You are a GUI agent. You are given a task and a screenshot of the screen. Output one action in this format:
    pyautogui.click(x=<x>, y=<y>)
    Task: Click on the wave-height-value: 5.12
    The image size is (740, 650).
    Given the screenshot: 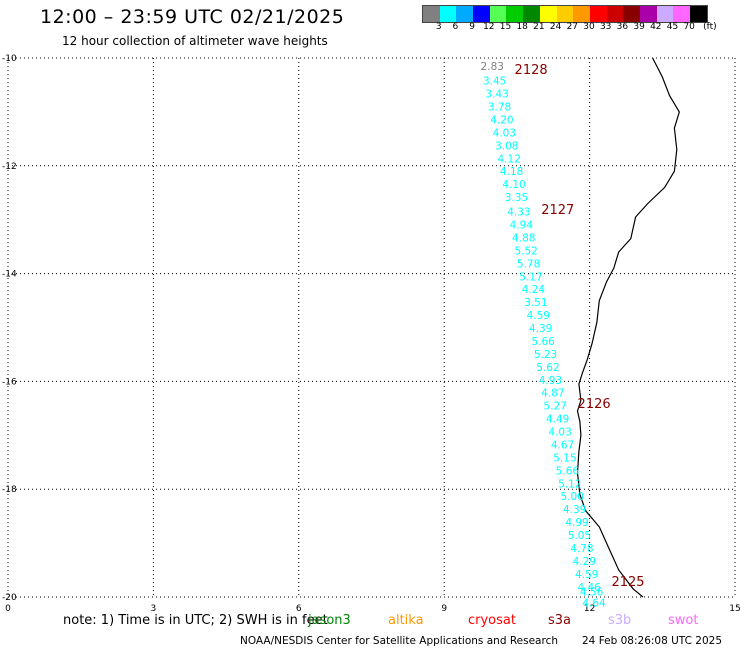 What is the action you would take?
    pyautogui.click(x=569, y=484)
    